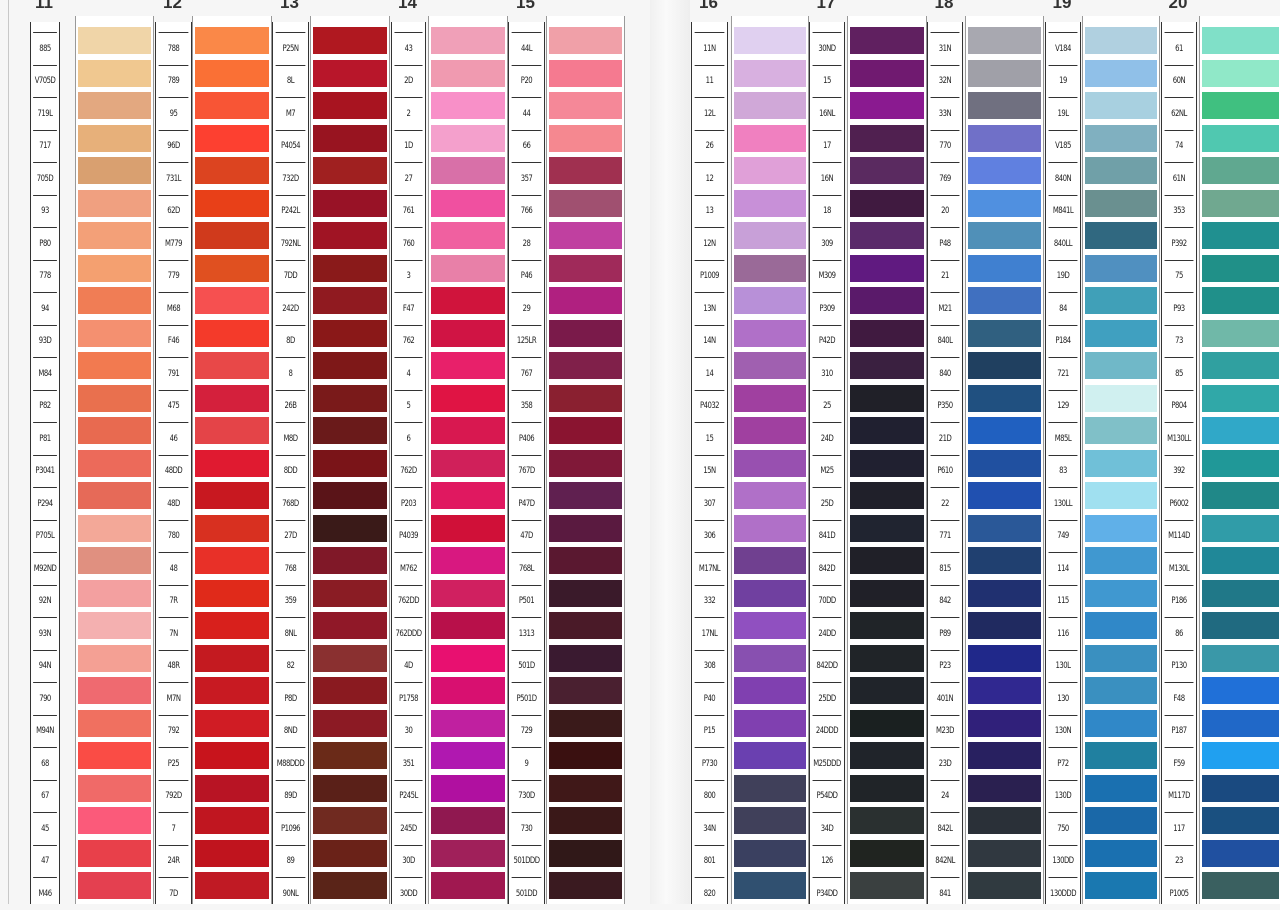 The image size is (1280, 910). What do you see at coordinates (526, 698) in the screenshot?
I see `thread-code-label: P501D` at bounding box center [526, 698].